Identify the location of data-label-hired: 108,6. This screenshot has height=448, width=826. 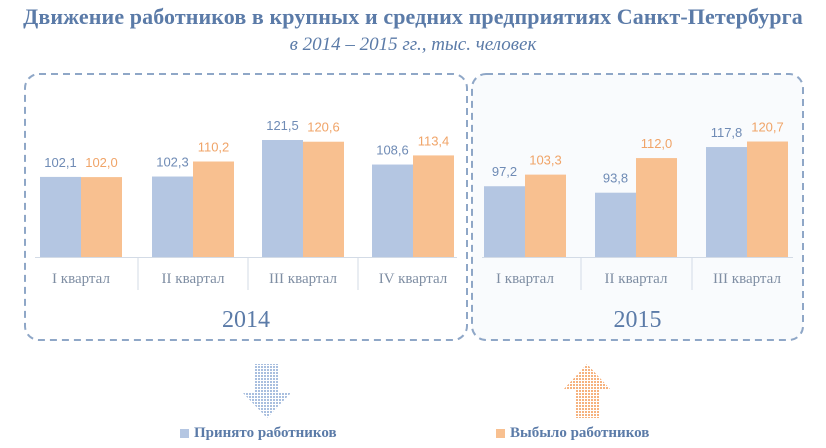
(392, 150).